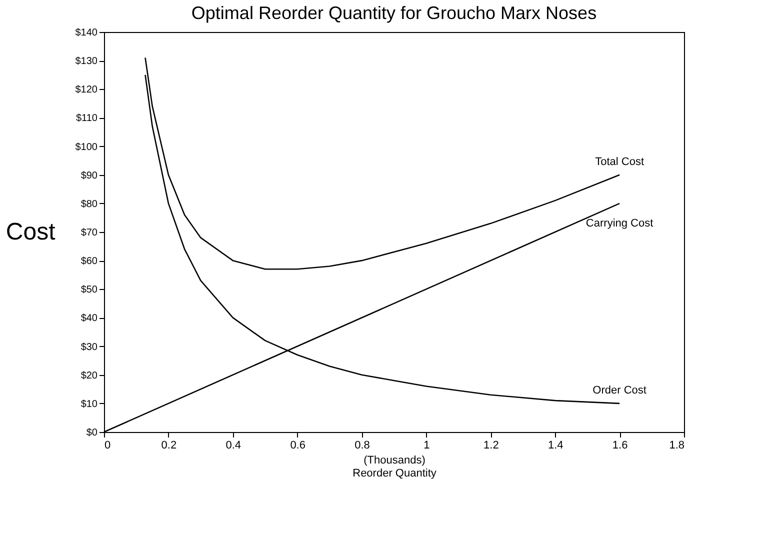 This screenshot has width=765, height=535. I want to click on x-tick-label: 1.6, so click(620, 446).